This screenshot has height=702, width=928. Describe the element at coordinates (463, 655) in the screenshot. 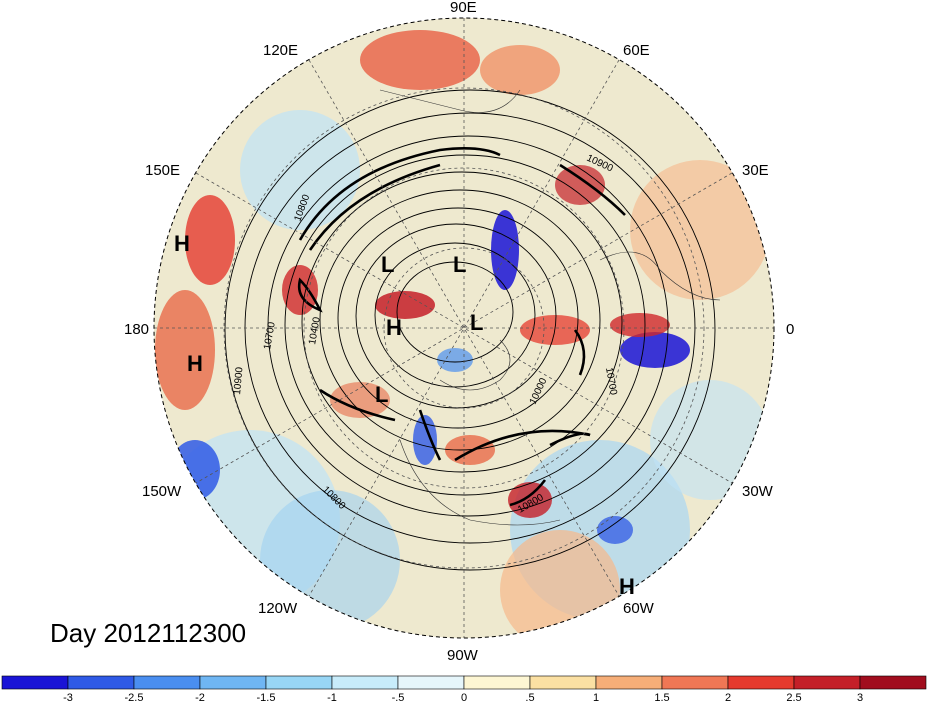

I see `lon-label: 90W` at that location.